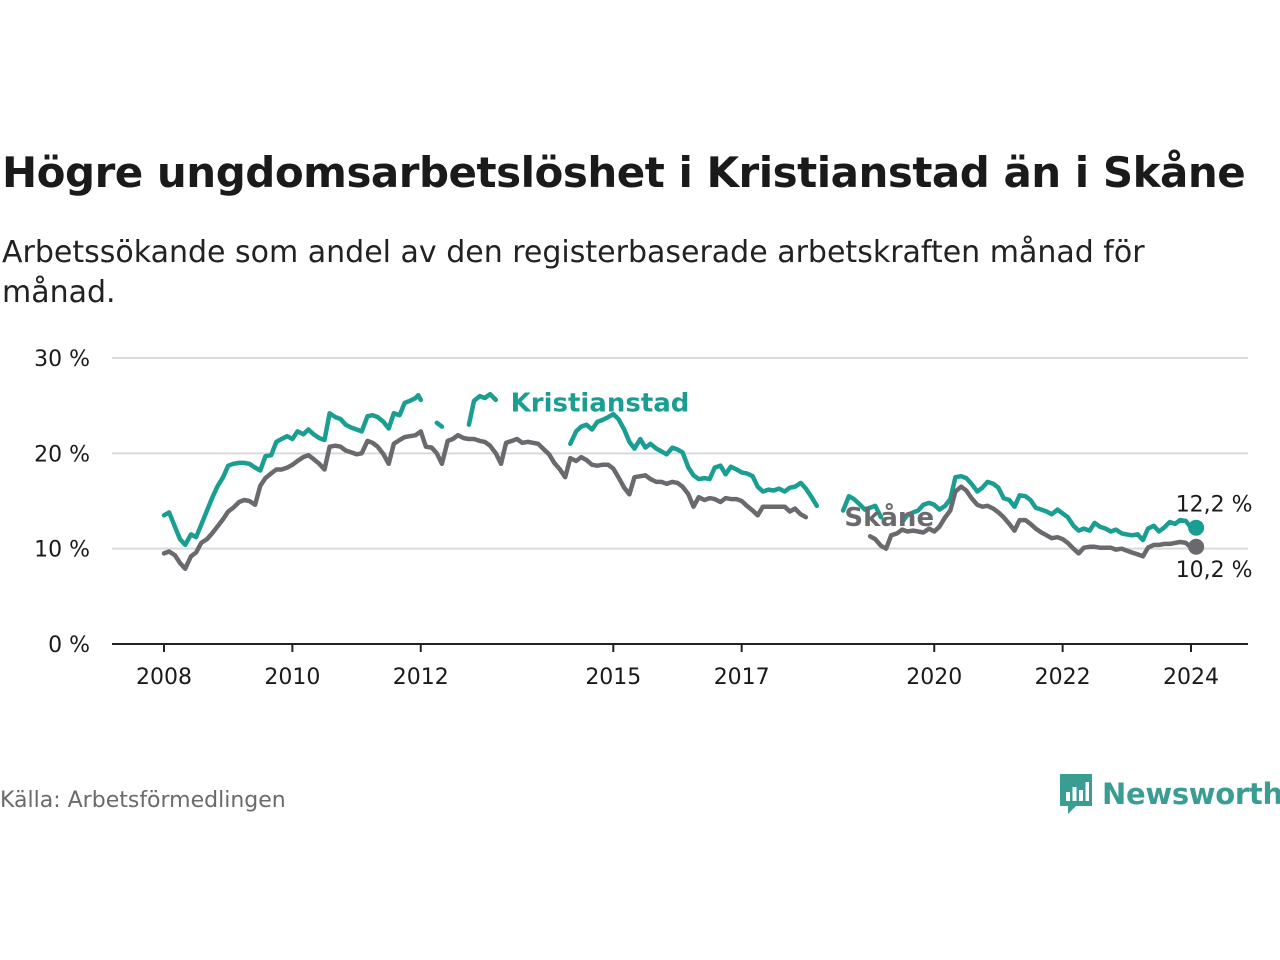  I want to click on y-tick-label-10: 10 %, so click(62, 550).